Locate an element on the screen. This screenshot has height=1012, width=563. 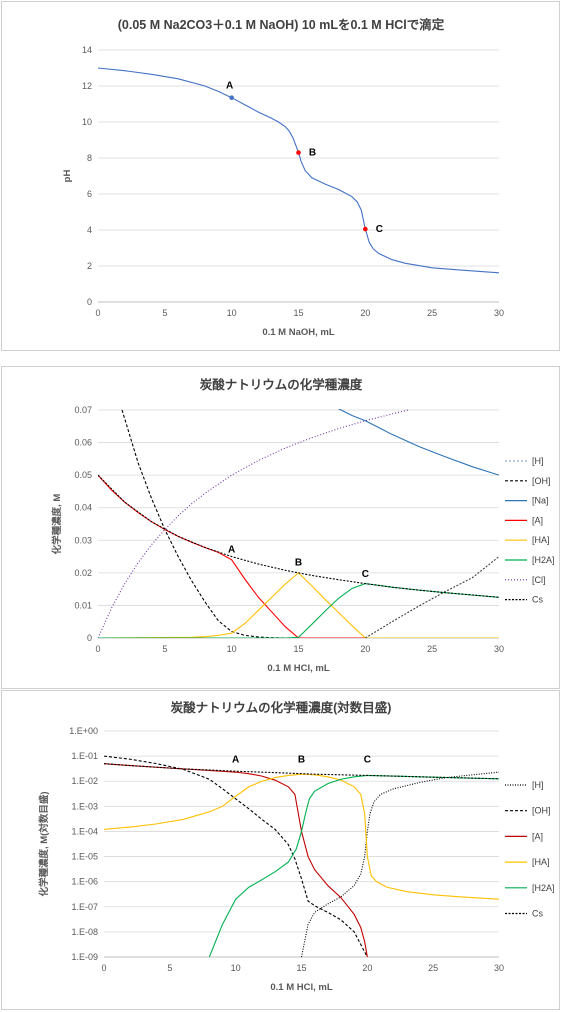
y-tick-label: 1.E+00 is located at coordinates (83, 731).